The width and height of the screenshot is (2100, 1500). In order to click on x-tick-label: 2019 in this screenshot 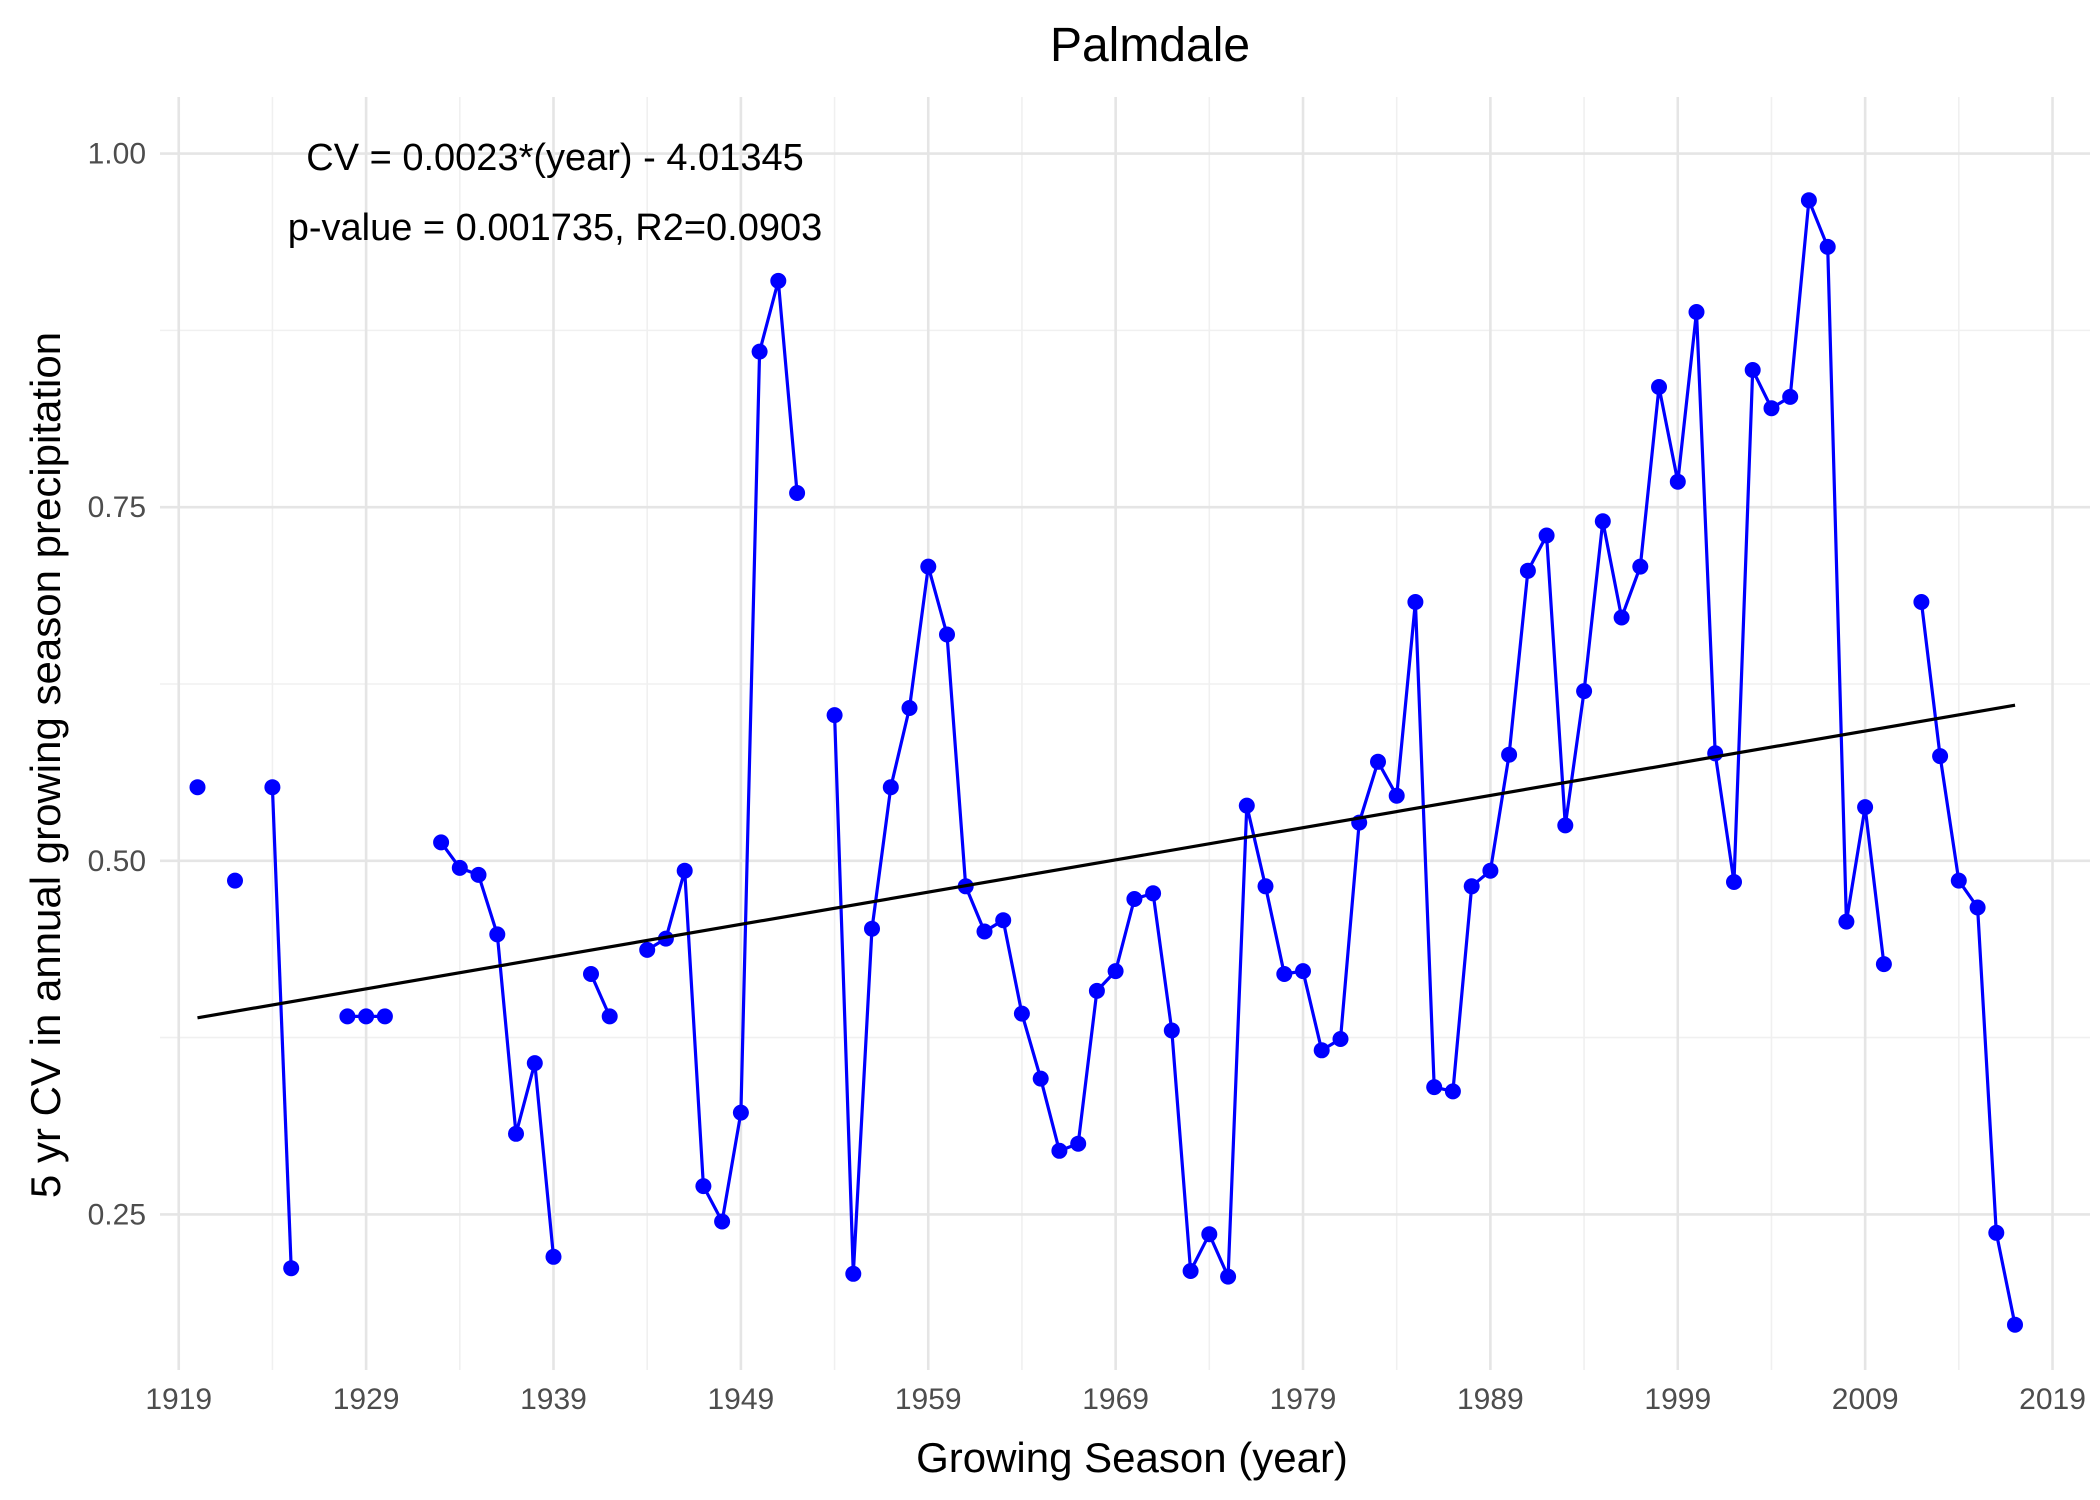, I will do `click(2052, 1399)`.